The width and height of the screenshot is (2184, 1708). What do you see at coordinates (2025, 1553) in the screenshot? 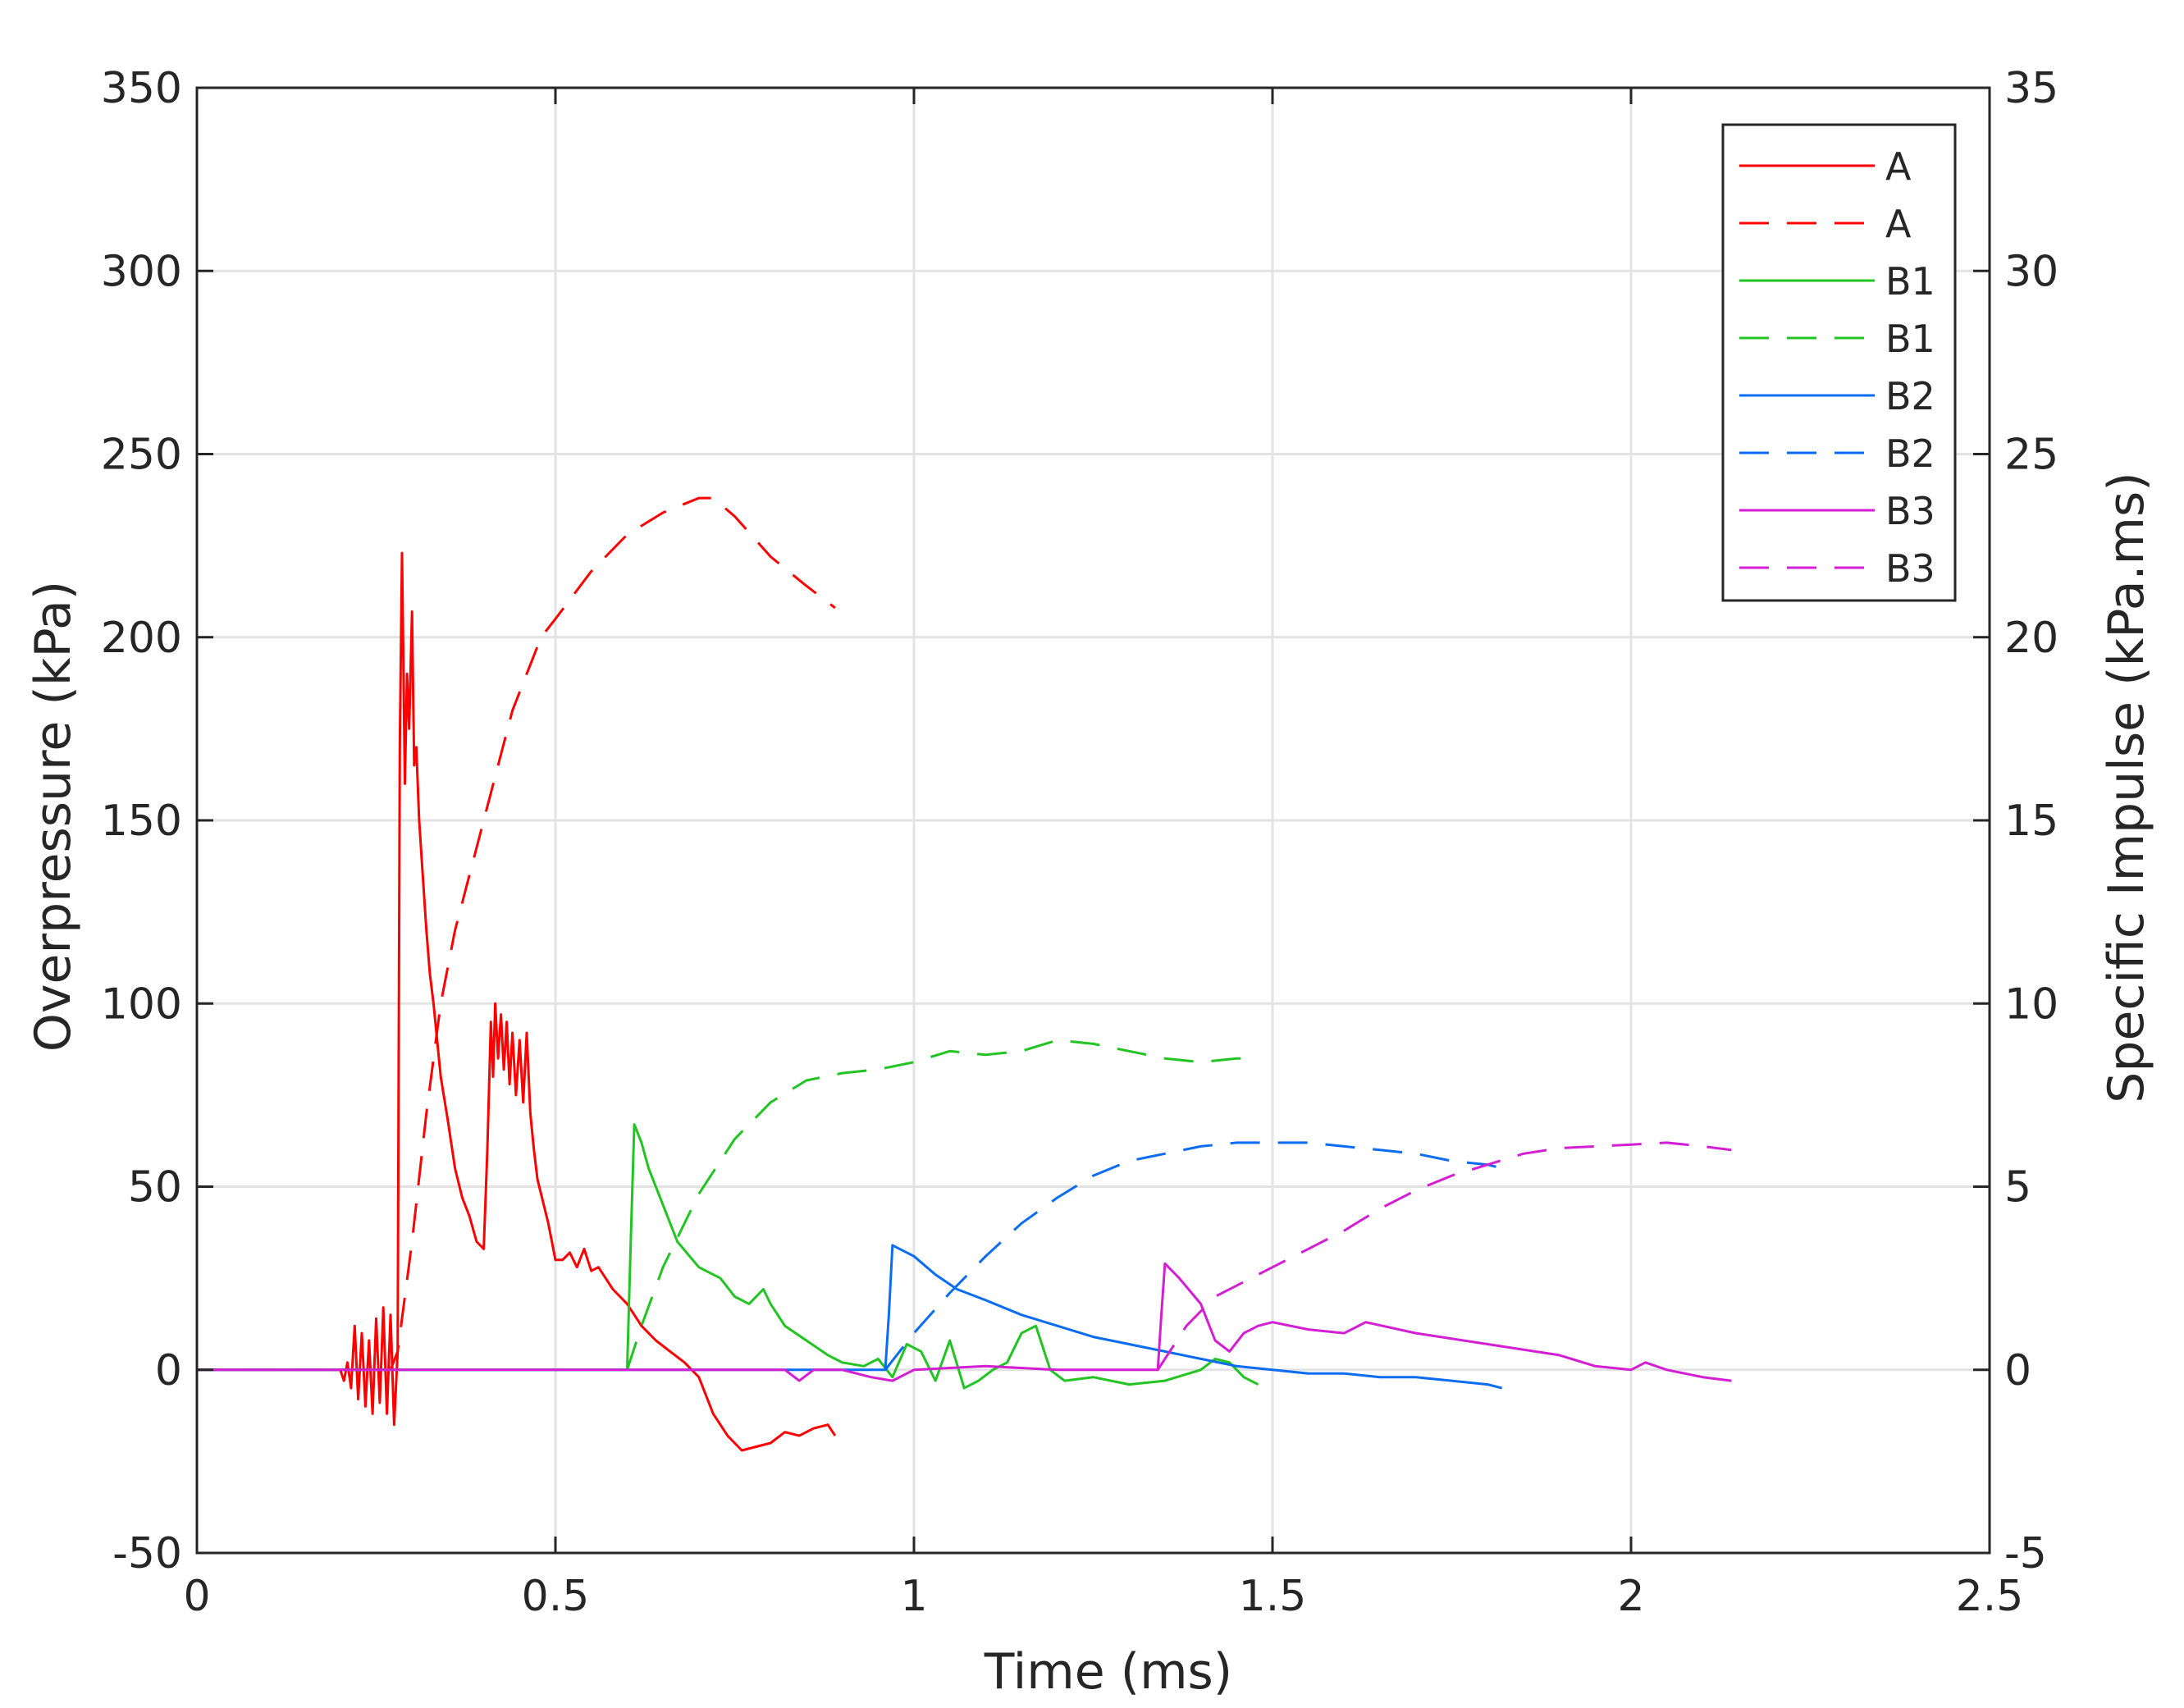
I see `y2-tick-label: -5` at bounding box center [2025, 1553].